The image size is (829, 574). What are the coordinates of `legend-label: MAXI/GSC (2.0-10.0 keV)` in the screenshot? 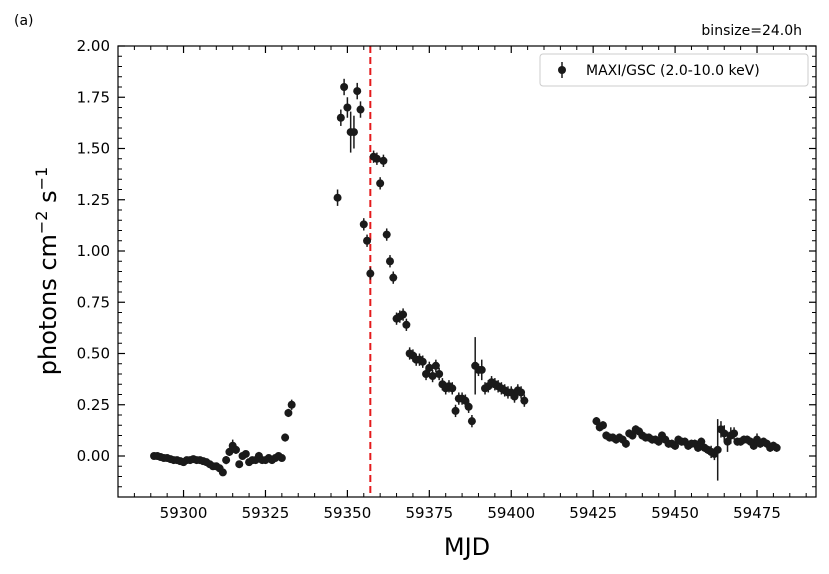 It's located at (673, 71).